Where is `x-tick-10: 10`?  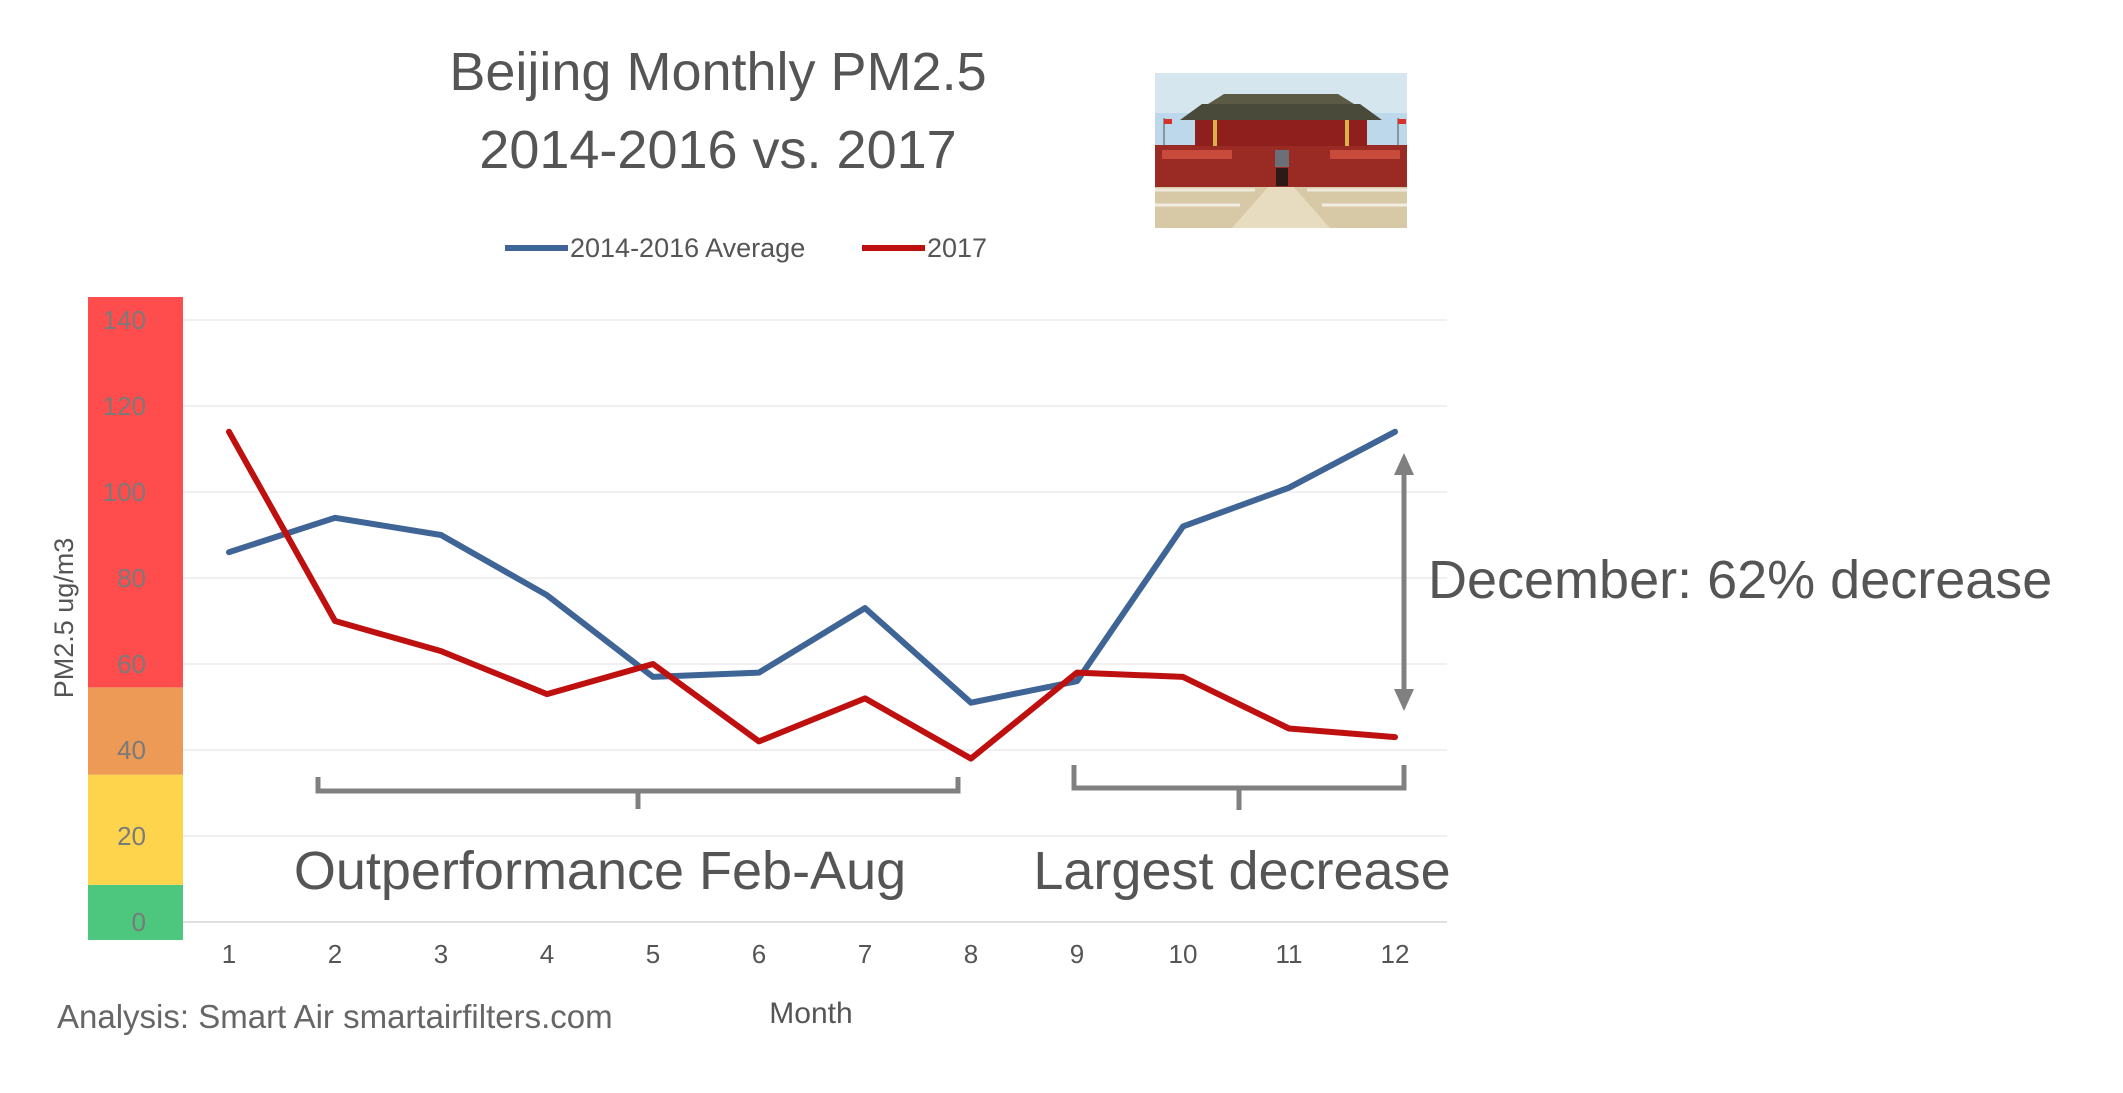
x-tick-10: 10 is located at coordinates (1183, 954).